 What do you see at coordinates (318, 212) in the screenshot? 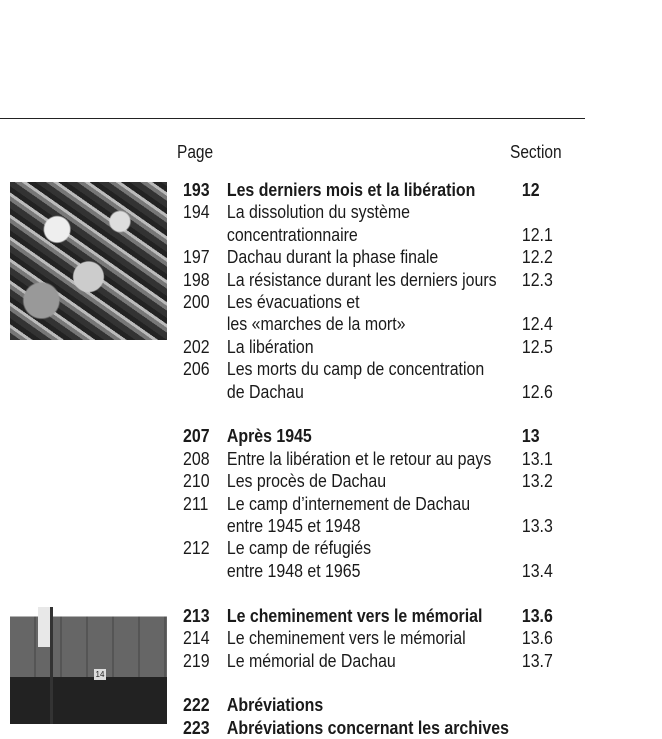
I see `entry-title: La dissolution du système` at bounding box center [318, 212].